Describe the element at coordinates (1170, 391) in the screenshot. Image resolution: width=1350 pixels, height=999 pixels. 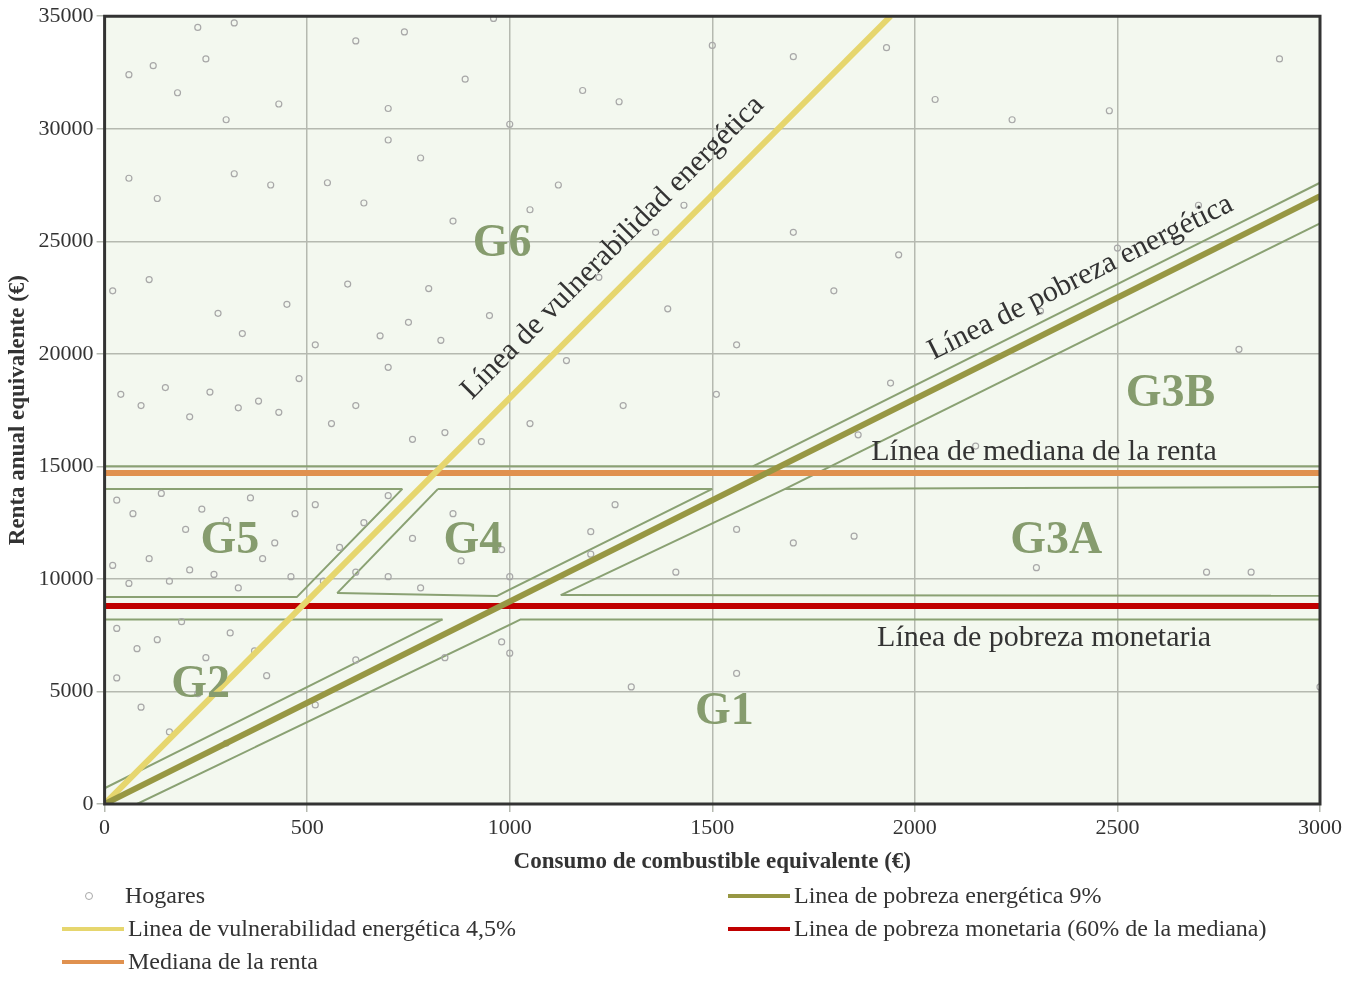
I see `annotation: G3B` at that location.